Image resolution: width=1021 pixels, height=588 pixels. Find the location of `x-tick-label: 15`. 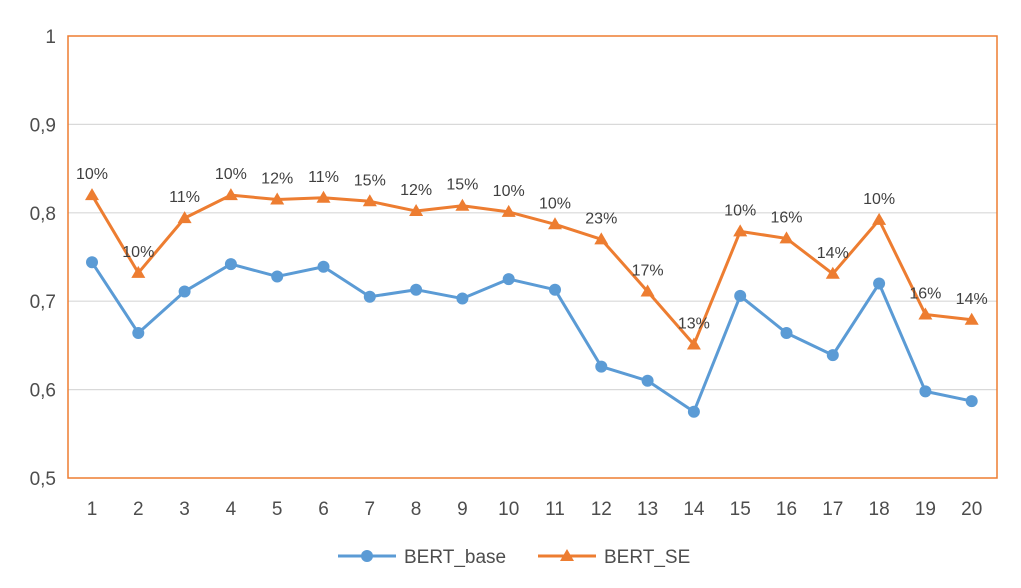

x-tick-label: 15 is located at coordinates (740, 509).